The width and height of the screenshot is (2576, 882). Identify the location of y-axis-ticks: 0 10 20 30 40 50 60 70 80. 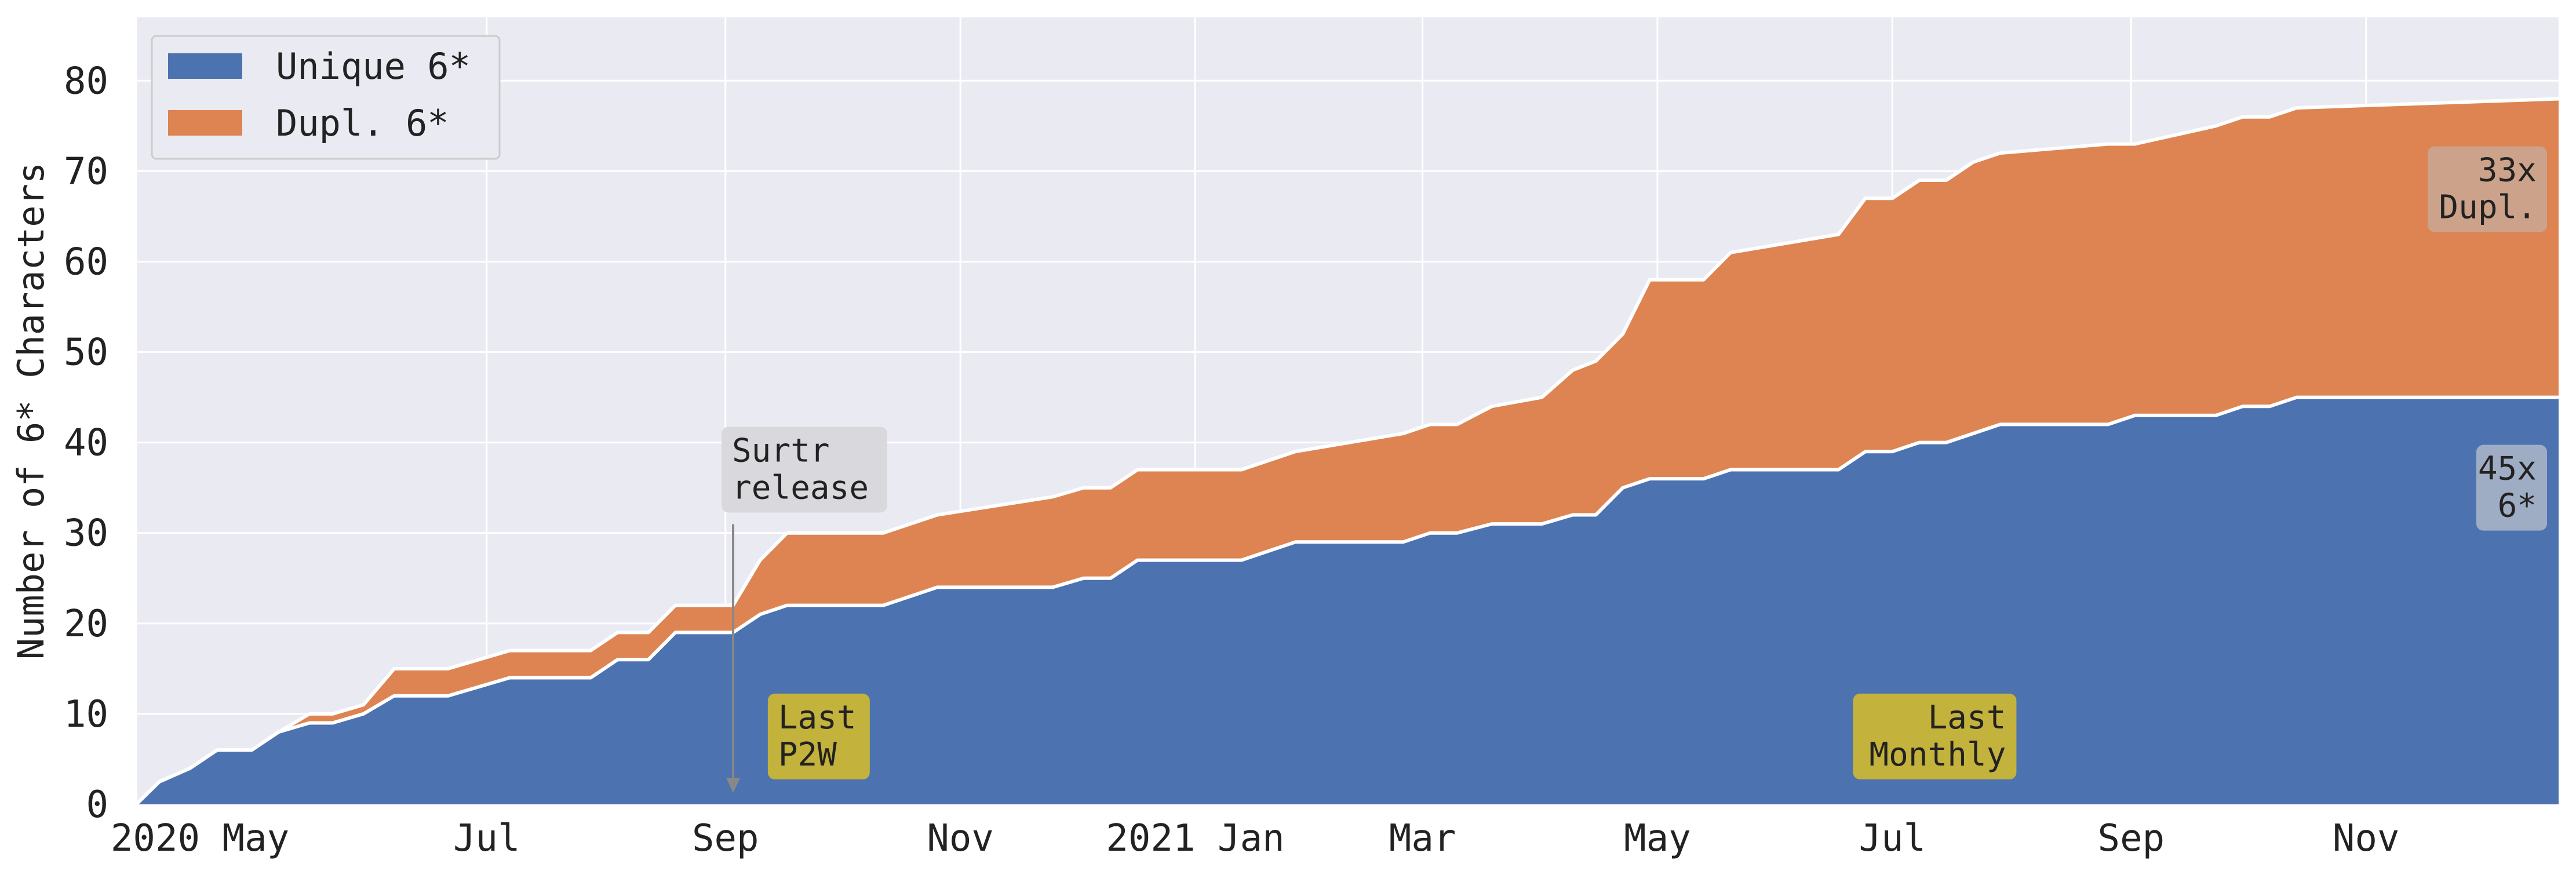
(86, 443).